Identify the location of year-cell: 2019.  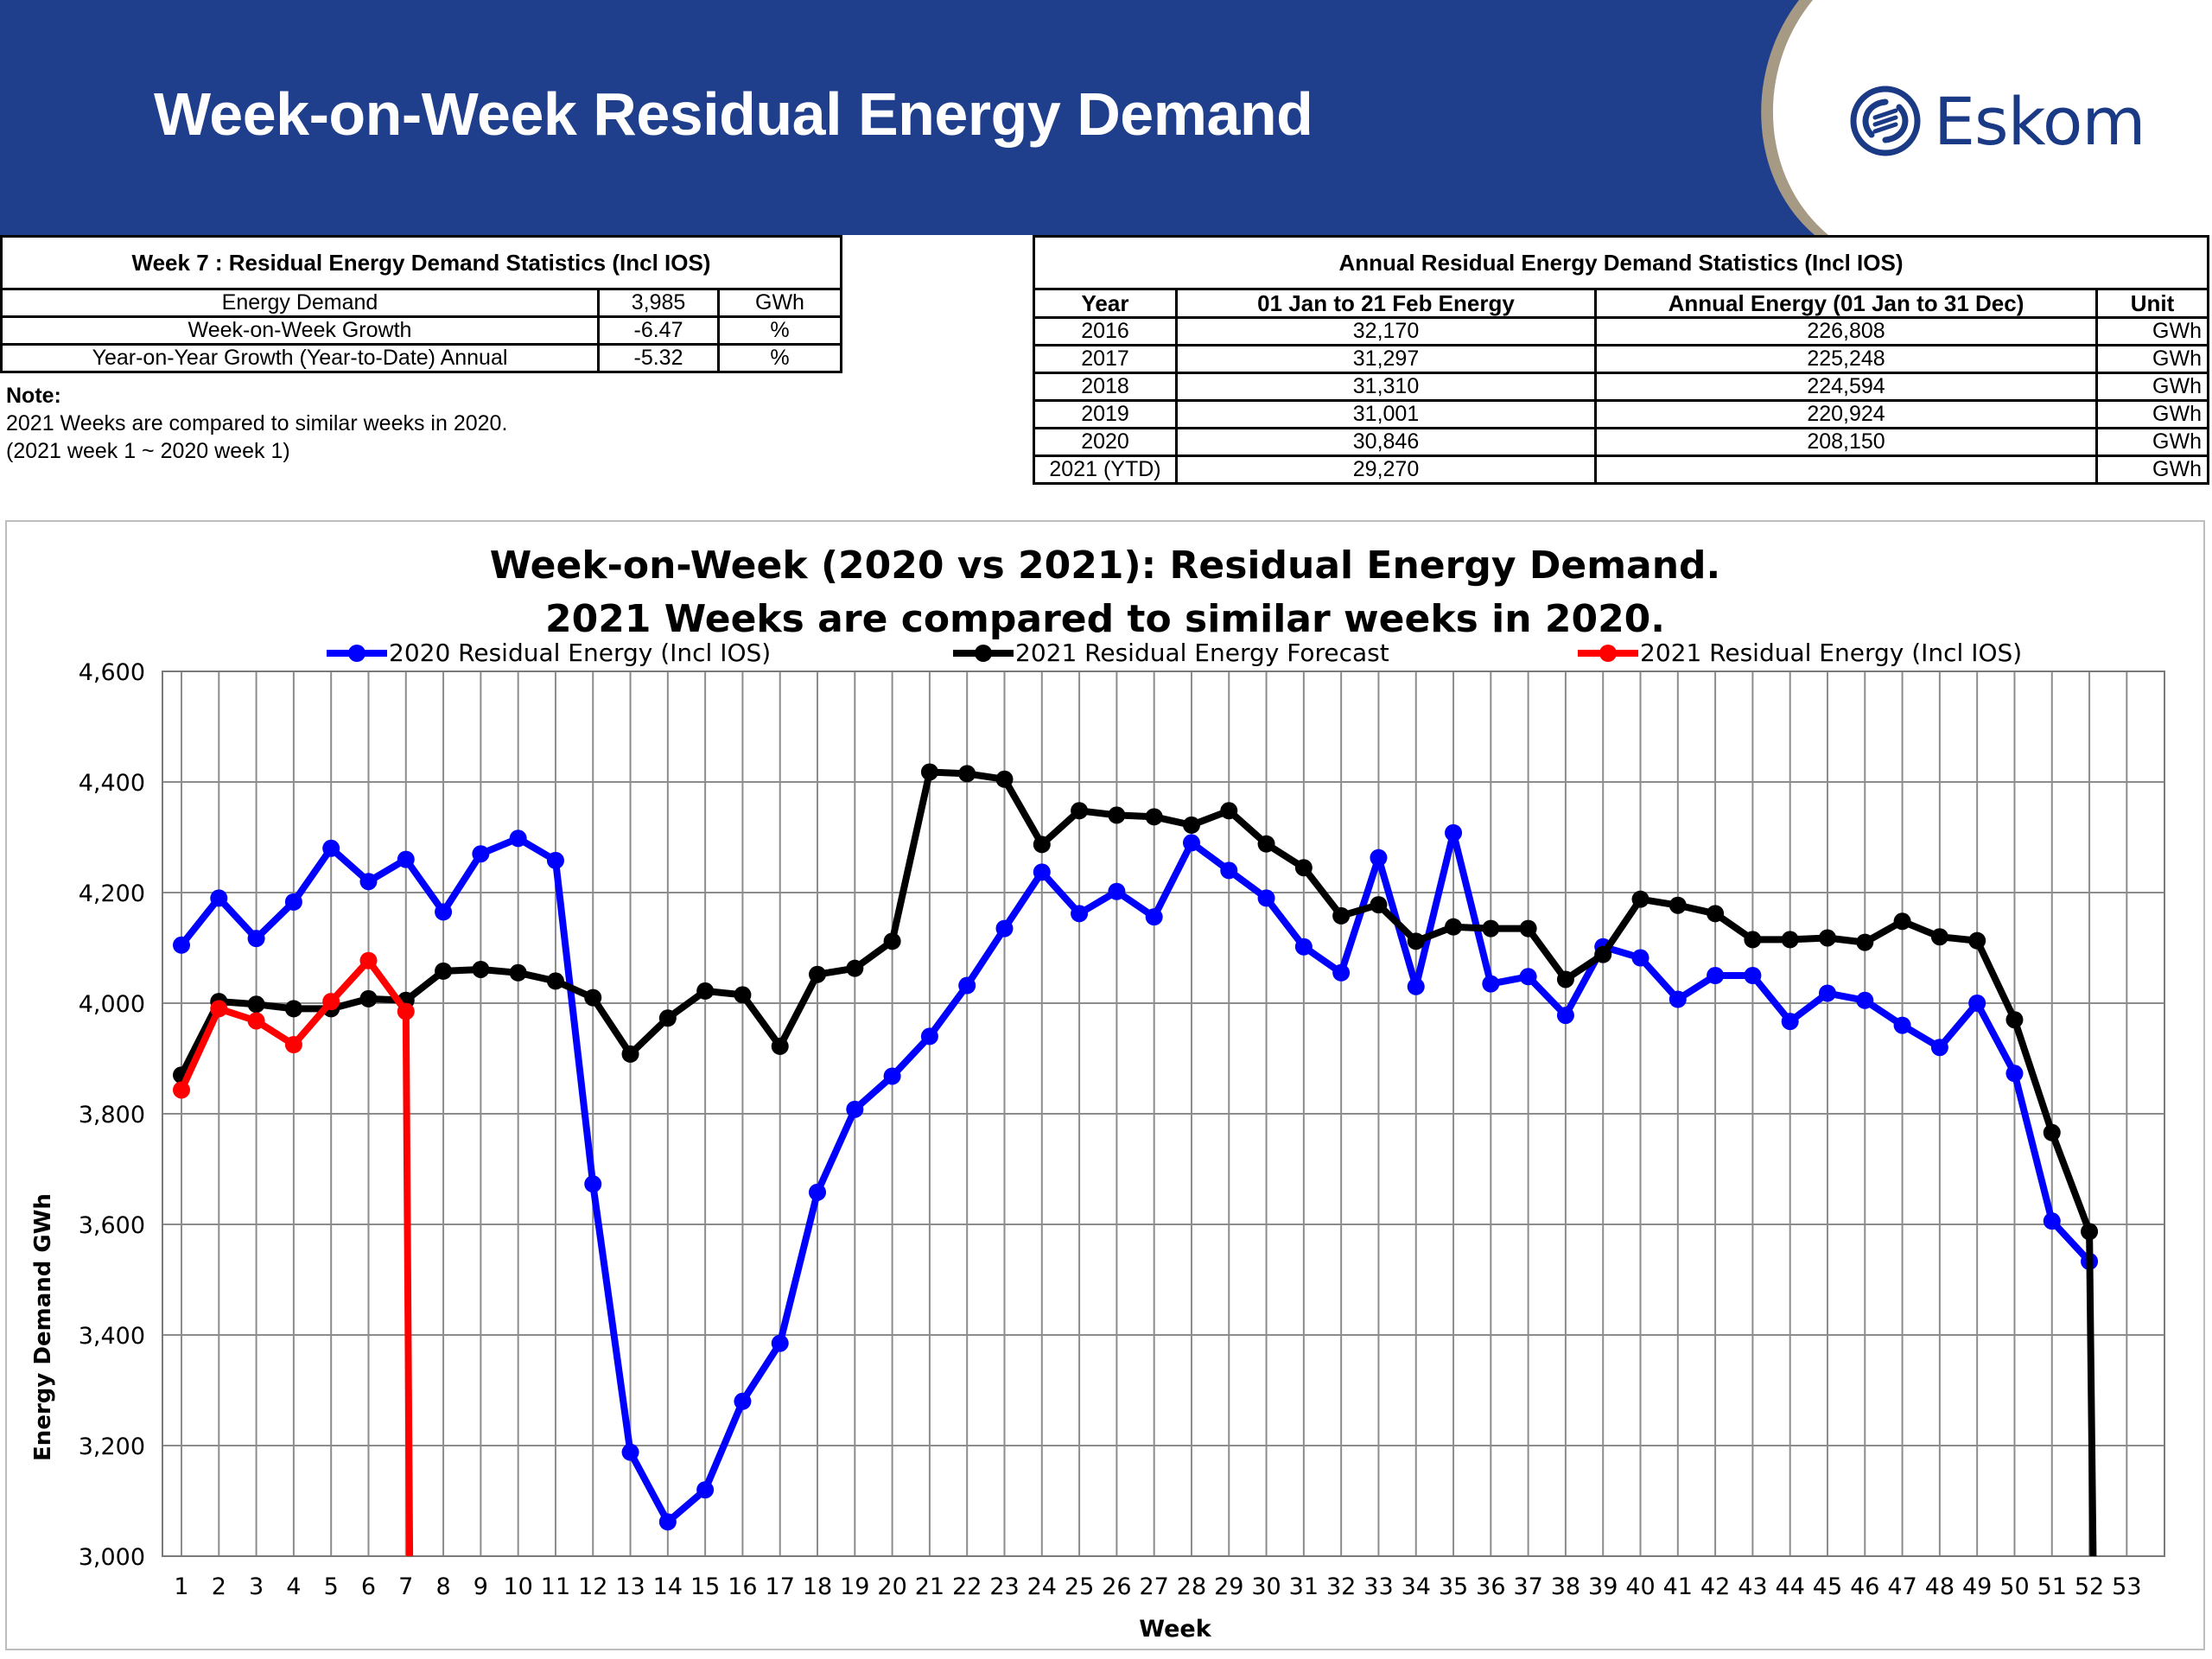
(1105, 414).